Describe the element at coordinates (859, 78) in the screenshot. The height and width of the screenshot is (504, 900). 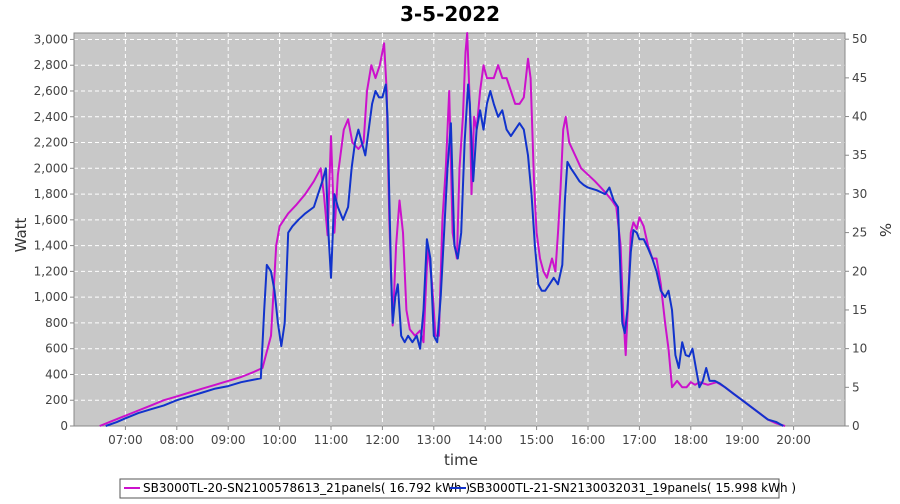
I see `y2-tick-label: 45` at that location.